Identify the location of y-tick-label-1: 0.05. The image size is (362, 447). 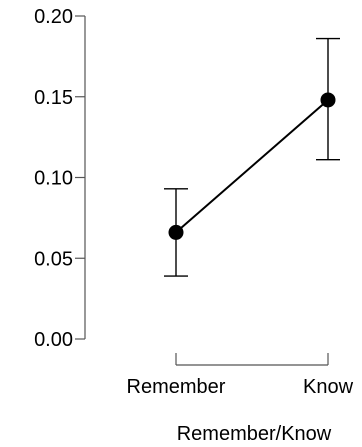
(53, 259).